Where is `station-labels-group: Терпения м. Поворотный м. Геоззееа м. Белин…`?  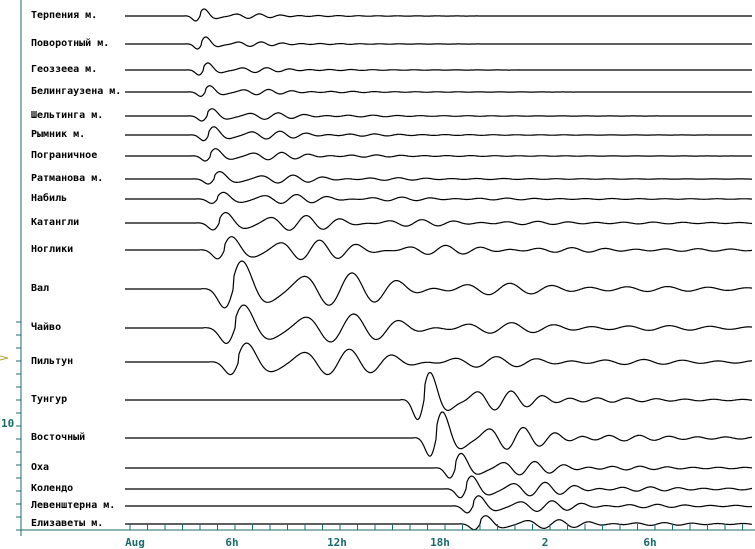
station-labels-group: Терпения м. Поворотный м. Геоззееа м. Белин… is located at coordinates (76, 269).